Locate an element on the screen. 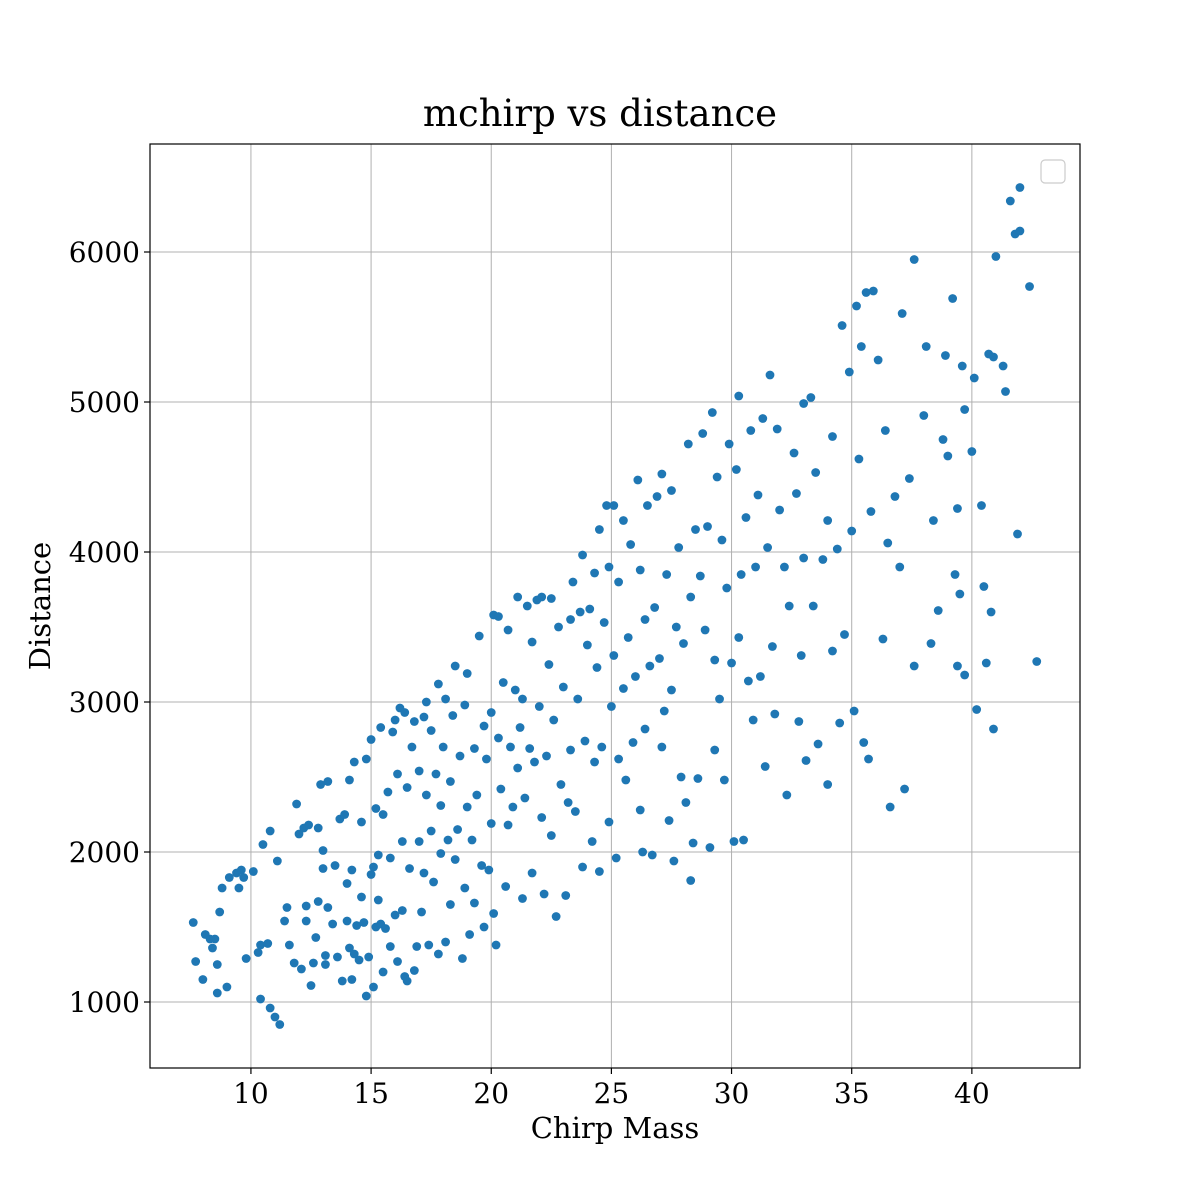  y-tick-label: 6000 is located at coordinates (104, 252).